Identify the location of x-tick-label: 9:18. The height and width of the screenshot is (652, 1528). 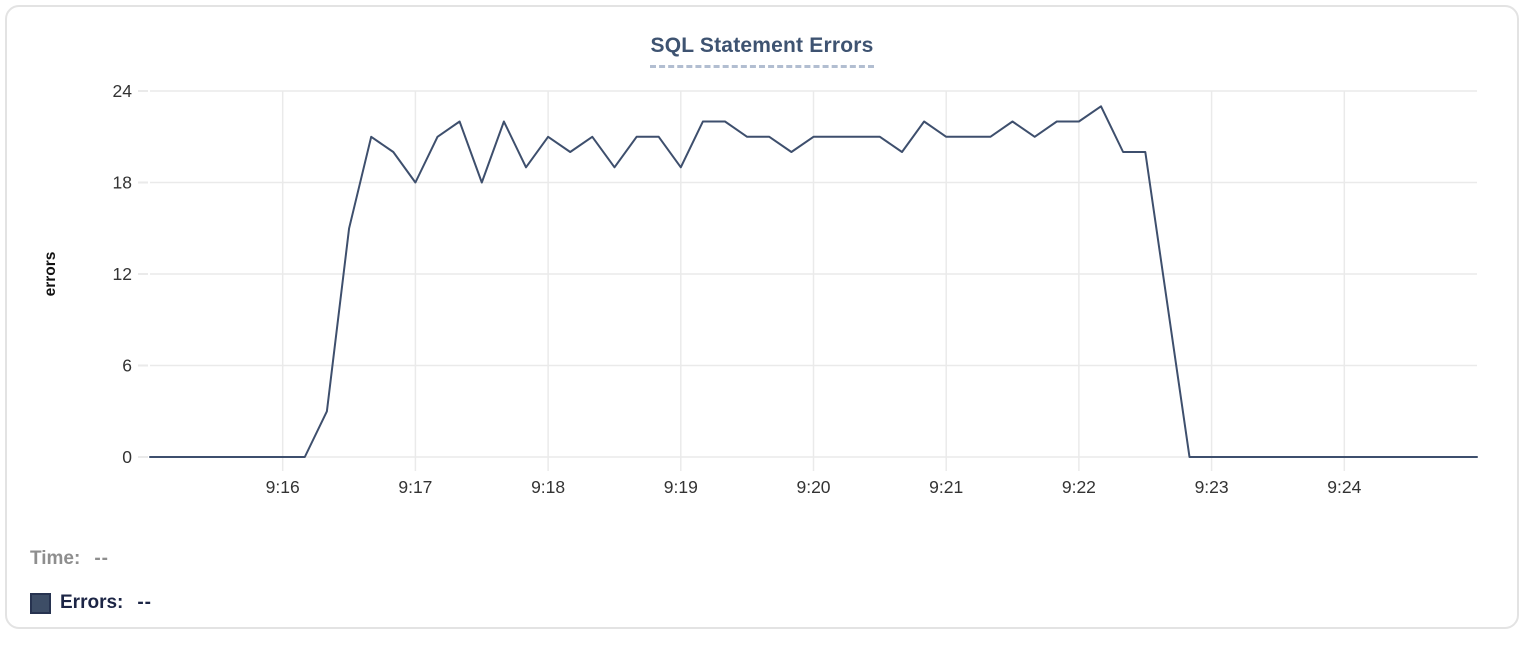
(548, 487).